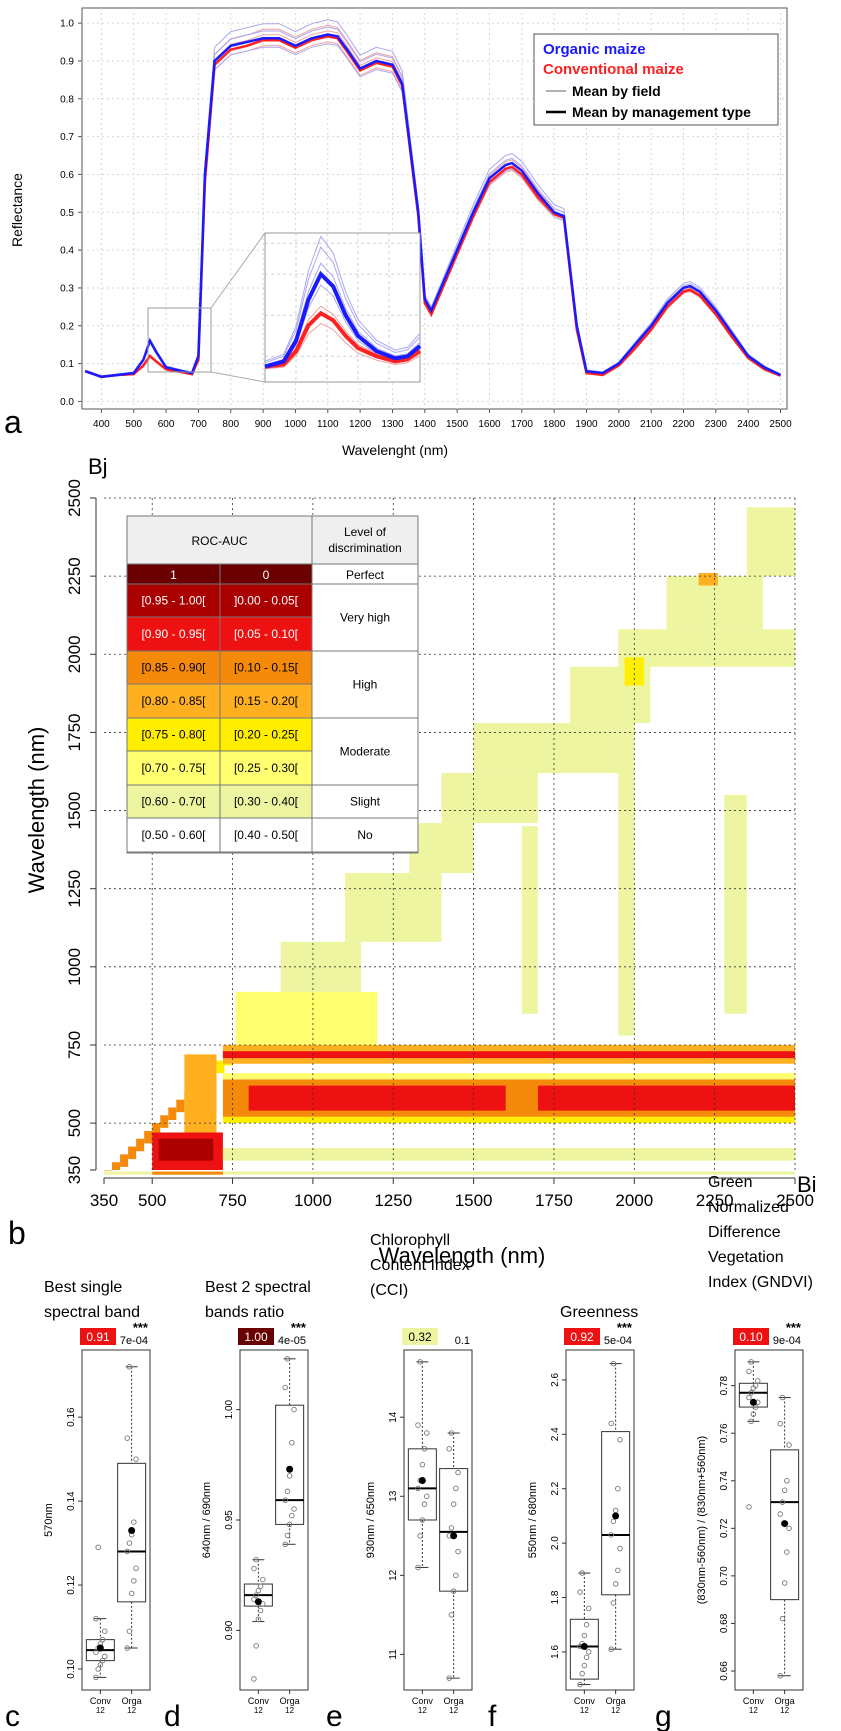  What do you see at coordinates (67, 61) in the screenshot?
I see `y-tick-label: 0.9` at bounding box center [67, 61].